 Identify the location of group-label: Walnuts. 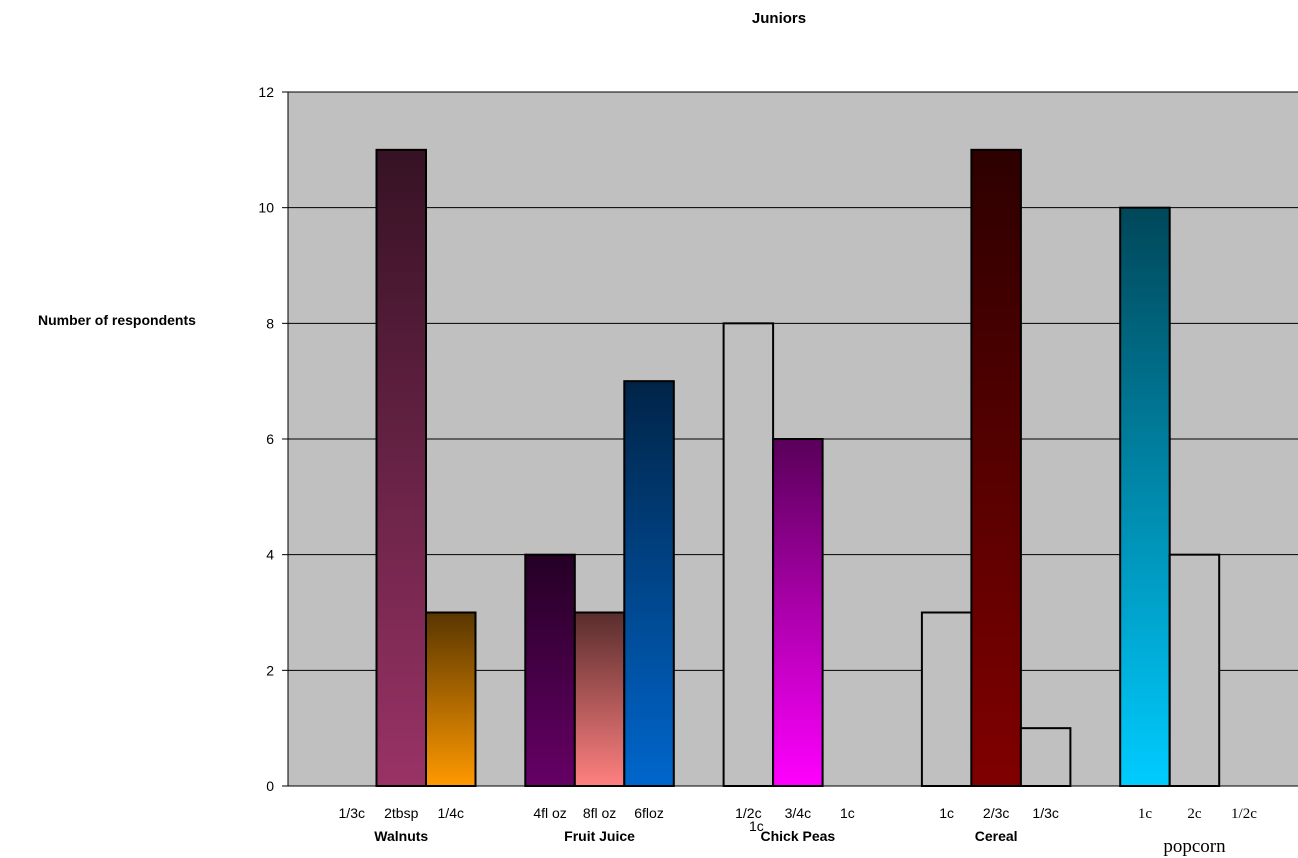
(401, 836).